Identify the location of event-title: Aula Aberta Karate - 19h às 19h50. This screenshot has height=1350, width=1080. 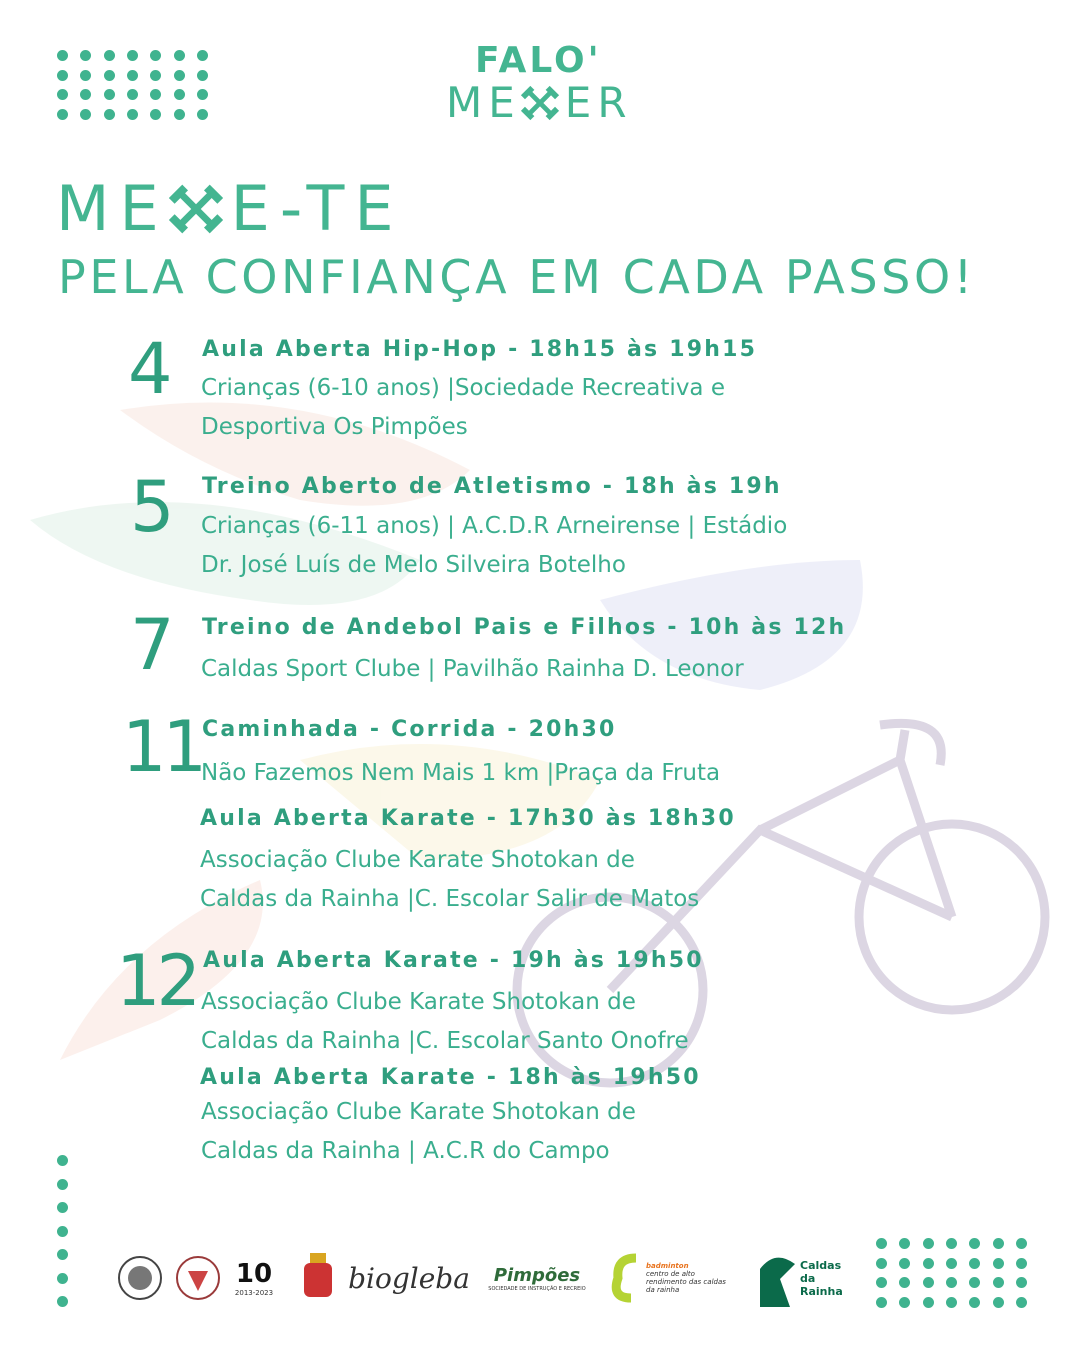
(453, 960).